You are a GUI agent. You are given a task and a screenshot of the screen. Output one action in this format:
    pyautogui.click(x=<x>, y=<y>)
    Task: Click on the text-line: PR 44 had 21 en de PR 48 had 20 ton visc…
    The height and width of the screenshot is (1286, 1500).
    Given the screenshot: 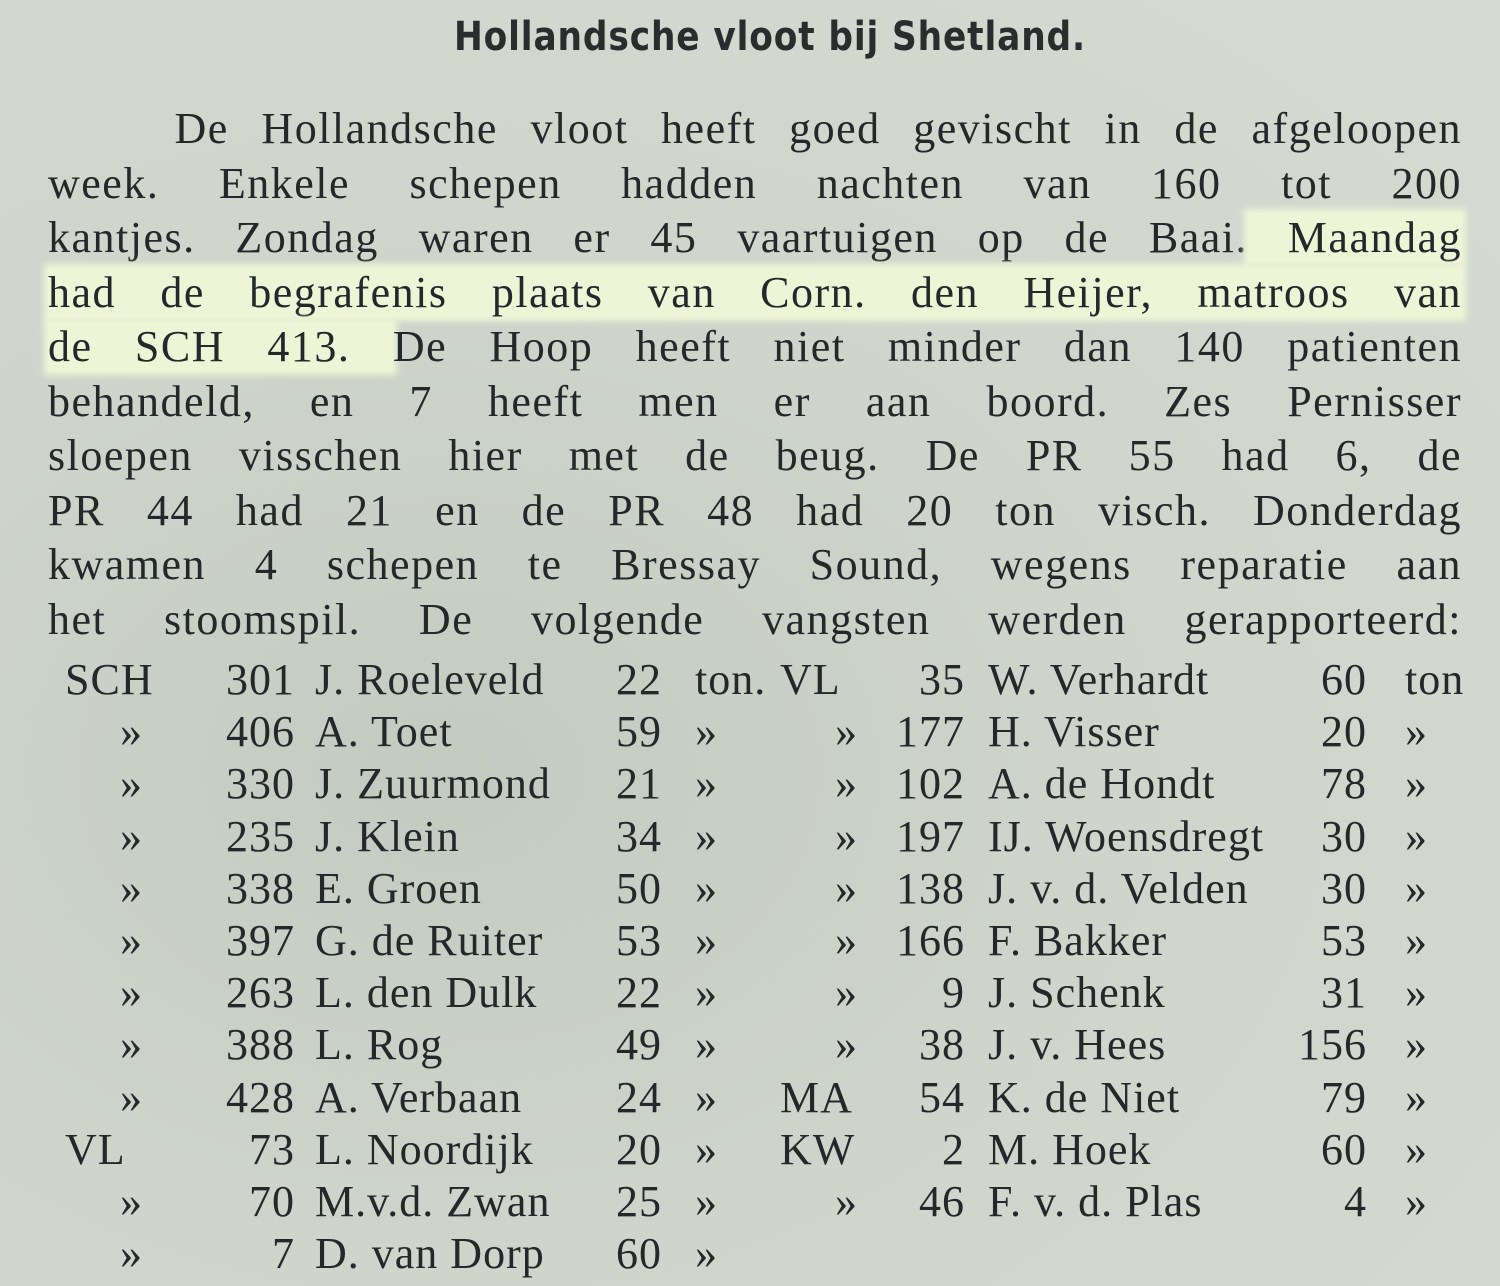 What is the action you would take?
    pyautogui.click(x=755, y=511)
    